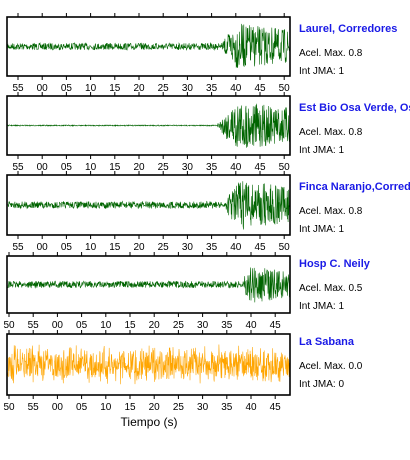 The height and width of the screenshot is (460, 410). What do you see at coordinates (331, 366) in the screenshot?
I see `max-acceleration-label: Acel. Max. 0.0` at bounding box center [331, 366].